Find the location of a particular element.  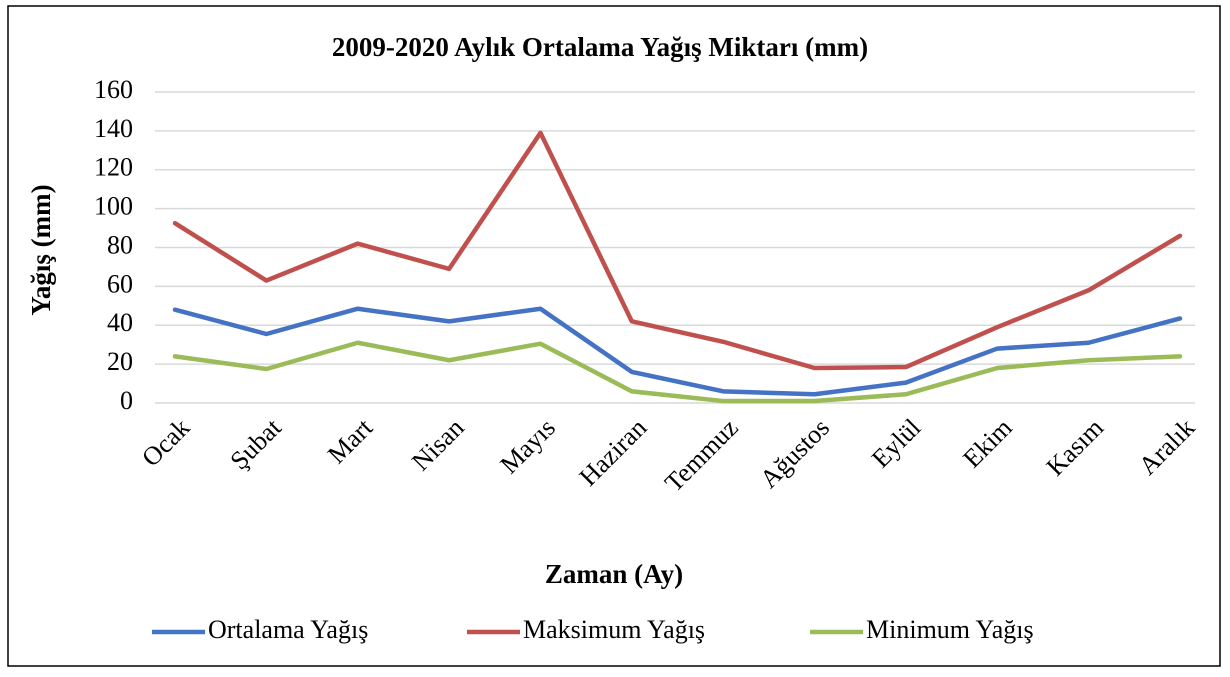

y-tick-label: 120 is located at coordinates (113, 167).